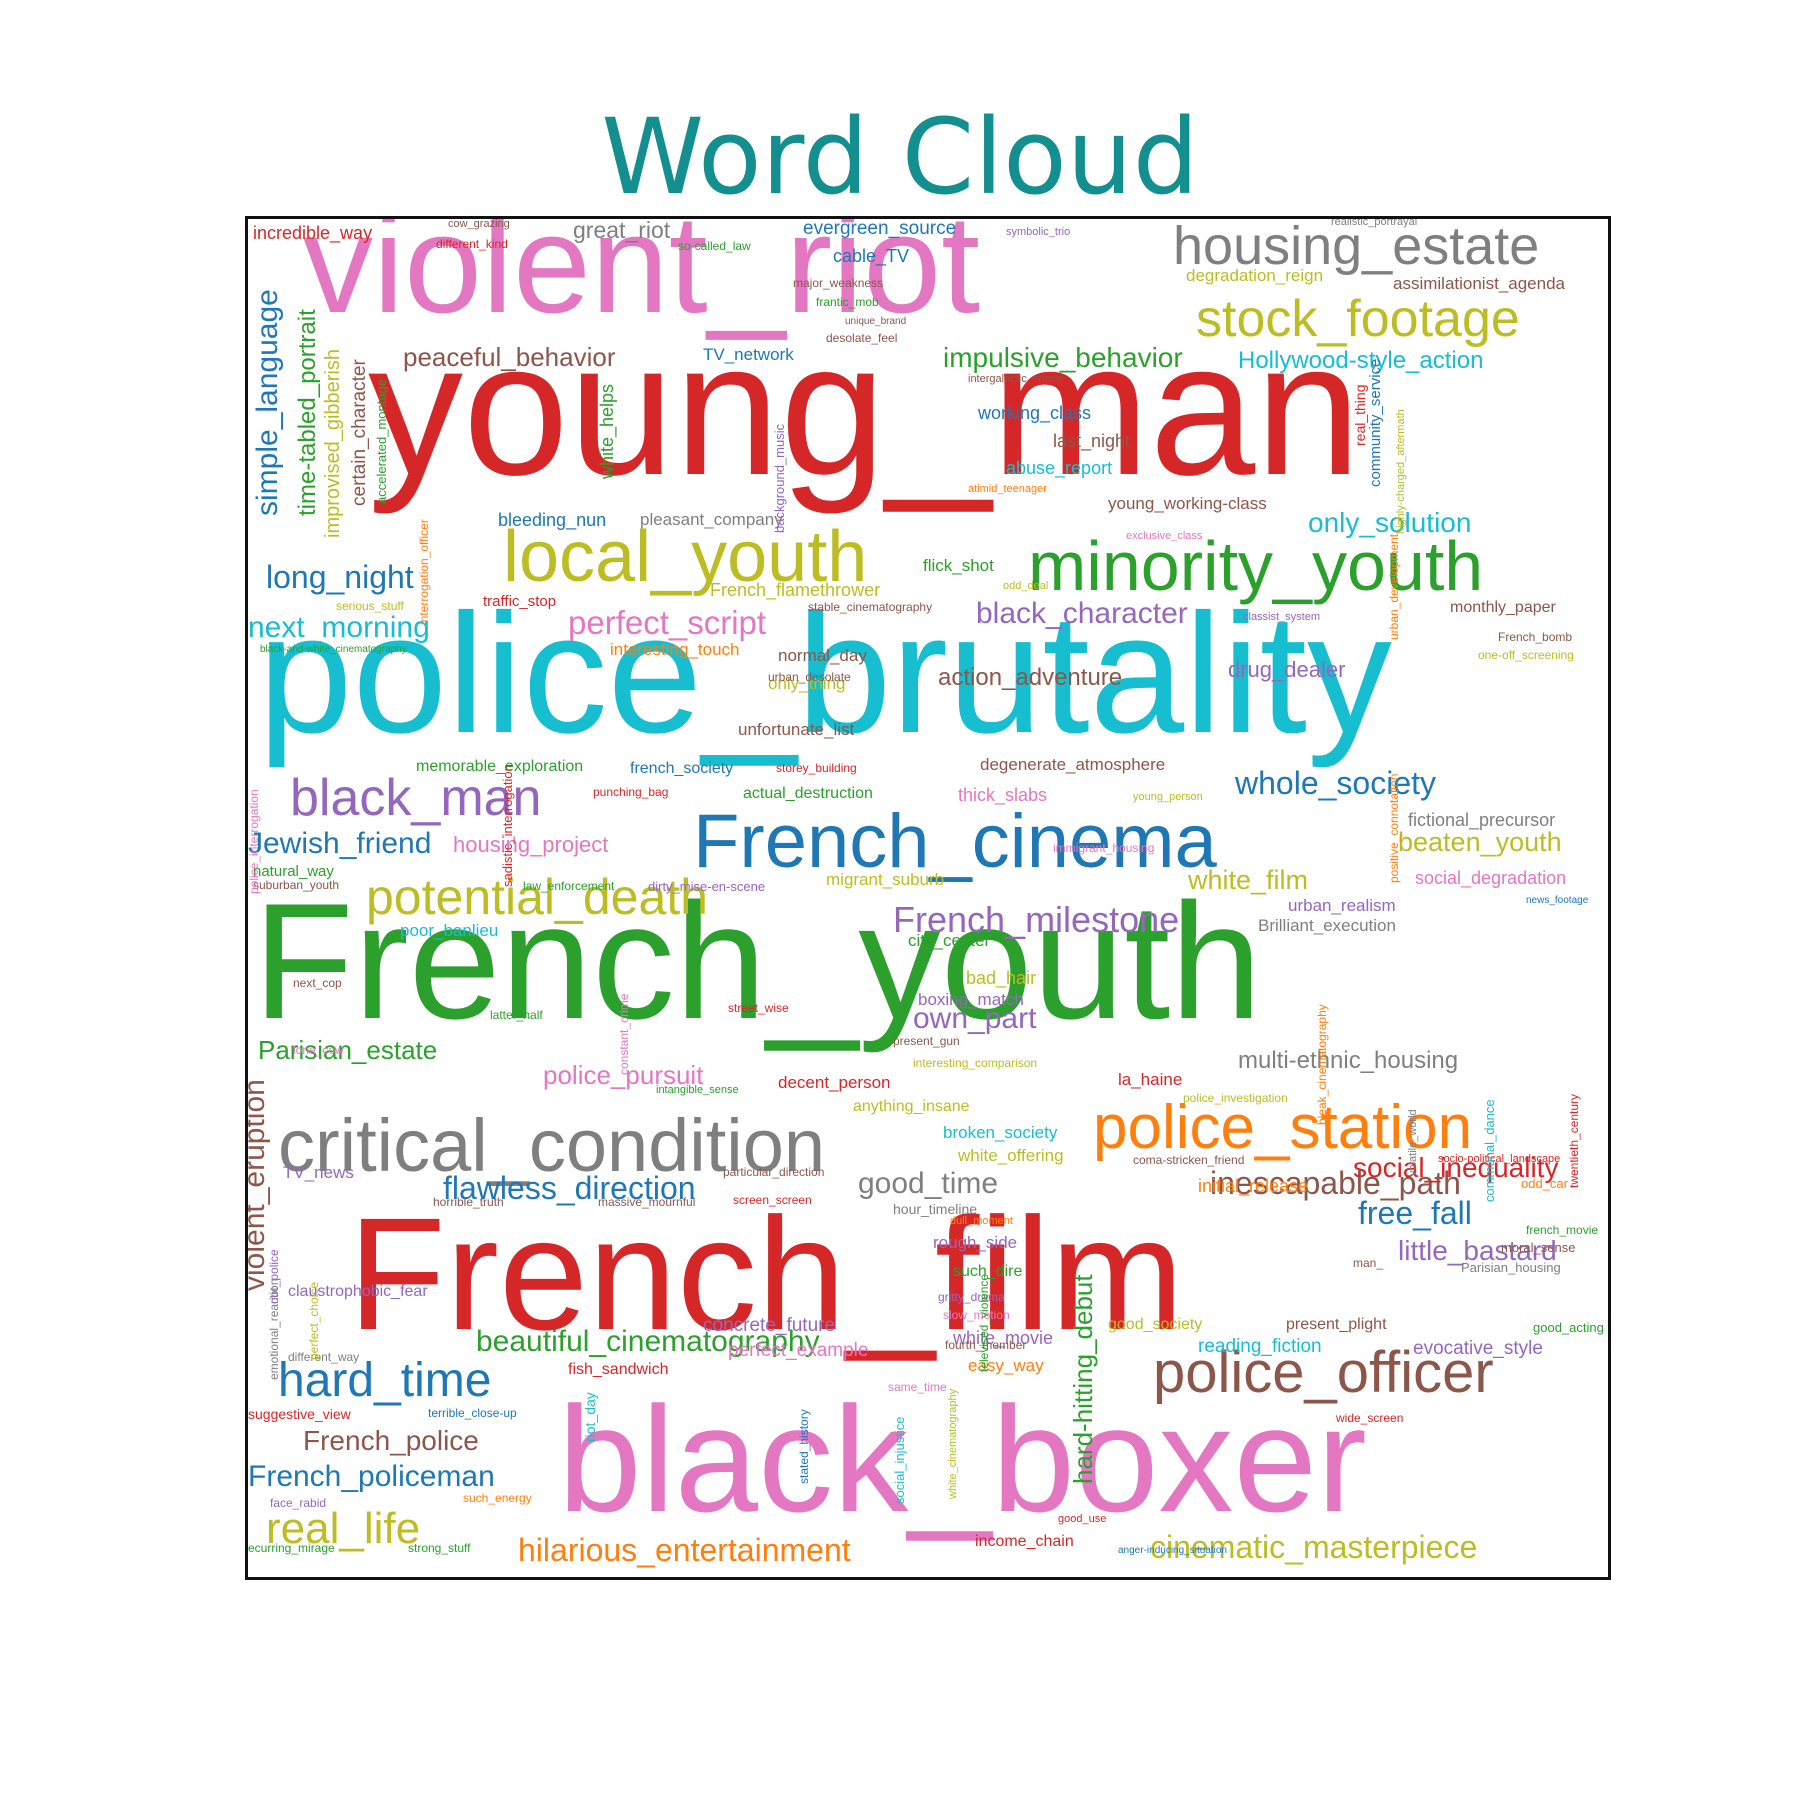 This screenshot has width=1800, height=1800. Describe the element at coordinates (1415, 1213) in the screenshot. I see `cloud-word: free_fall` at that location.